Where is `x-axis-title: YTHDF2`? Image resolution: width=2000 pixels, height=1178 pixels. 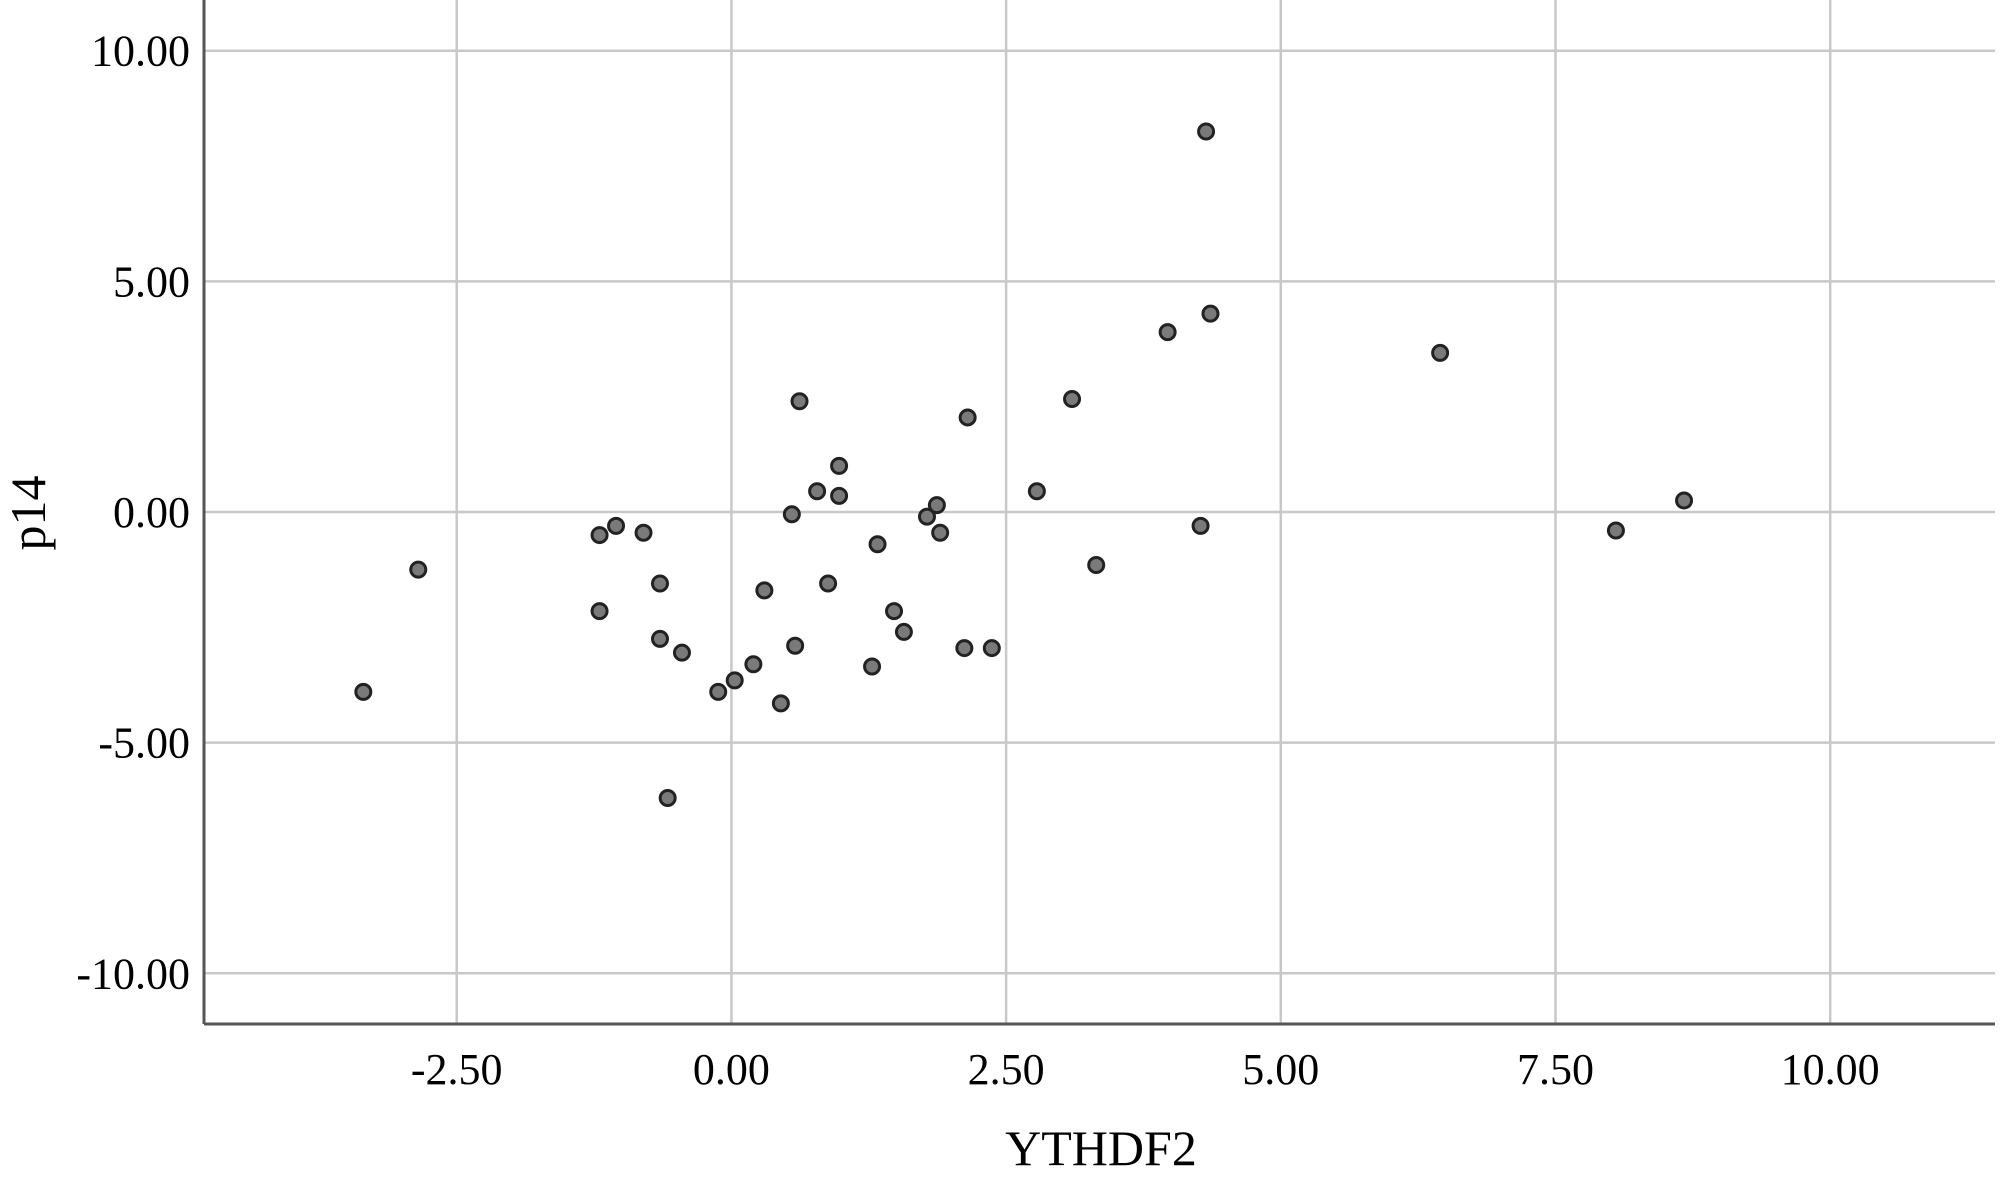
x-axis-title: YTHDF2 is located at coordinates (1101, 1148).